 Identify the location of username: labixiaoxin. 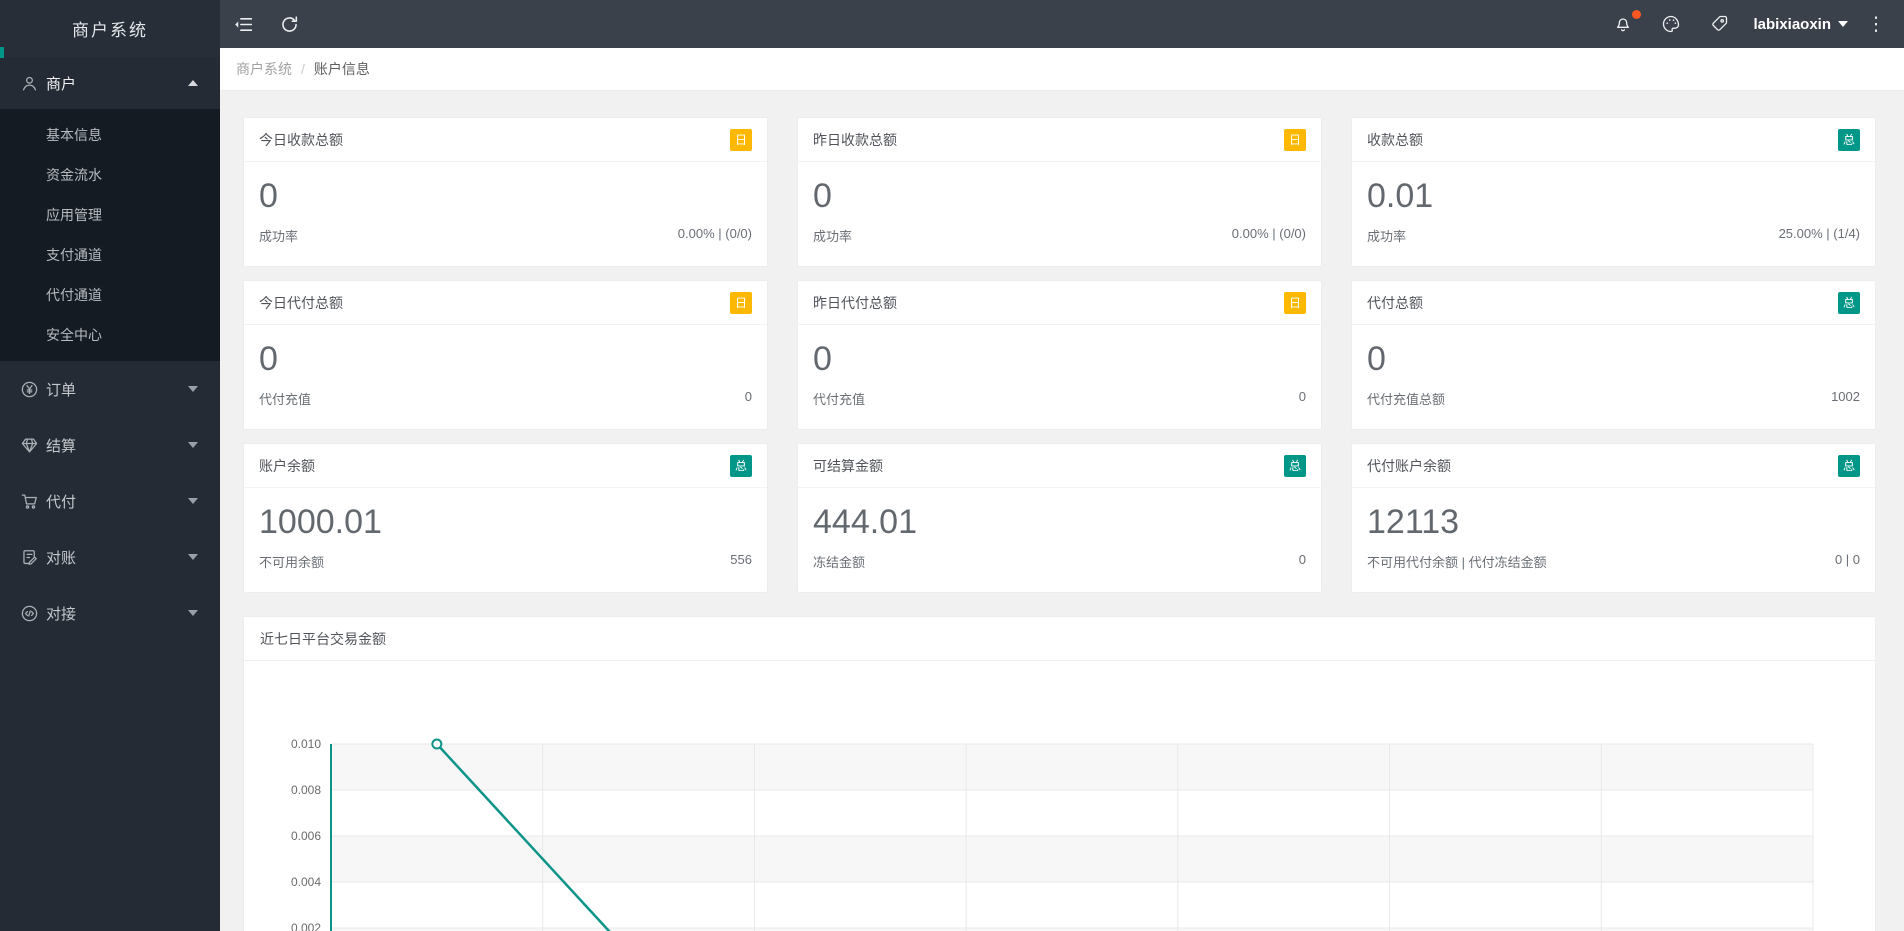
(1792, 24).